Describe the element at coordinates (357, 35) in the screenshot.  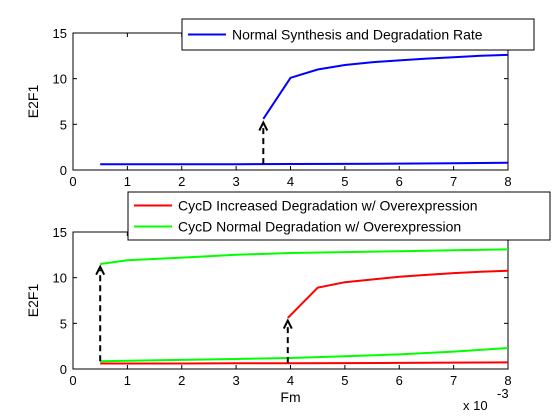
I see `legend-entry-label: Normal Synthesis and Degradation Rate` at that location.